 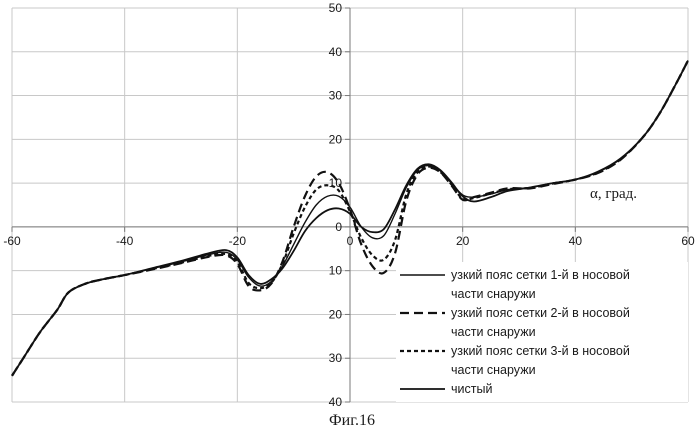 I want to click on legend-background, so click(x=542, y=332).